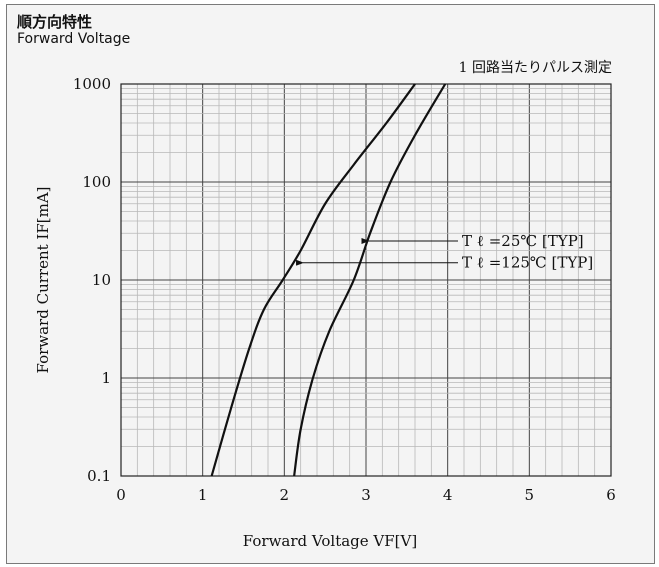 This screenshot has width=659, height=567. Describe the element at coordinates (55, 22) in the screenshot. I see `chart-title-jp: 順方向特性` at that location.